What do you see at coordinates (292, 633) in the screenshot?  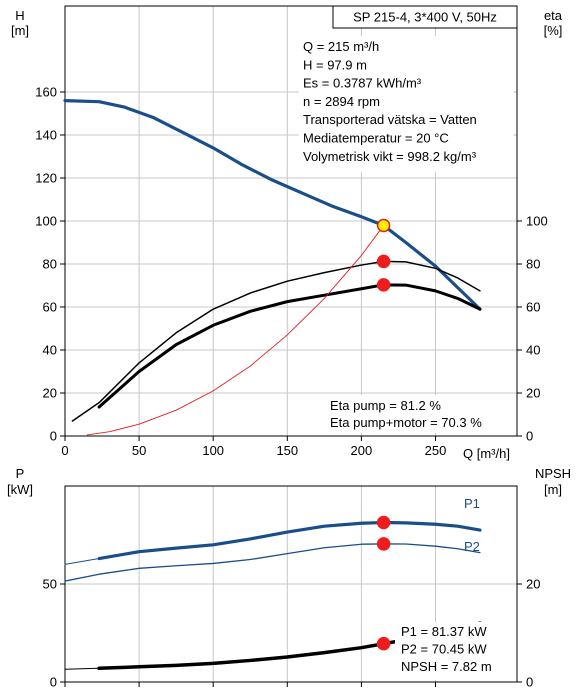 I see `bottom-axis-ticks: 0 50 0 20` at bounding box center [292, 633].